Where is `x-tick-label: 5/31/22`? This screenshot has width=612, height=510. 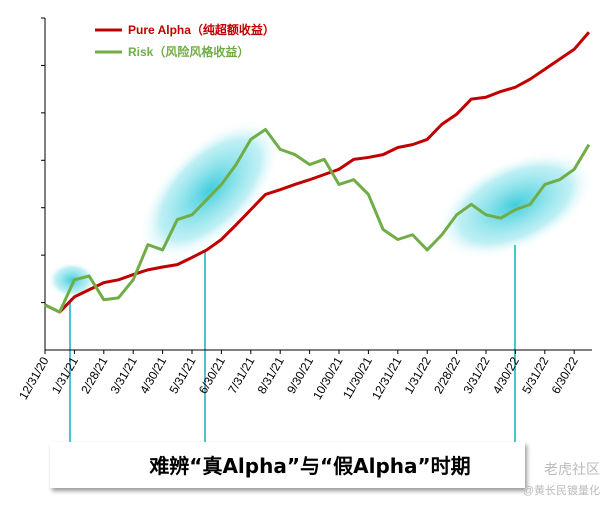 x-tick-label: 5/31/22 is located at coordinates (535, 375).